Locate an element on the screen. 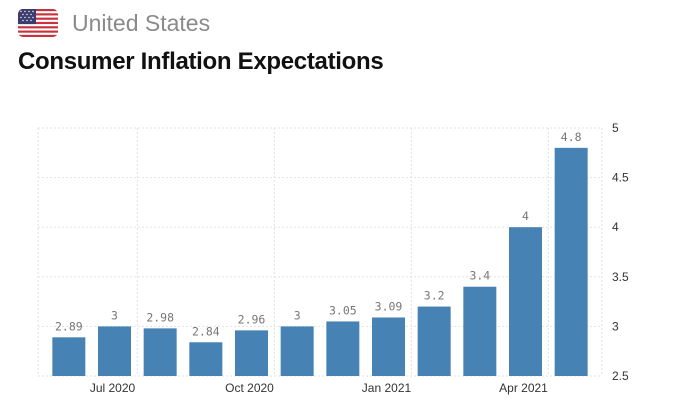  chart-x-axis: Jul 2020 Oct 2020 Jan 2021 Apr 2021 is located at coordinates (319, 388).